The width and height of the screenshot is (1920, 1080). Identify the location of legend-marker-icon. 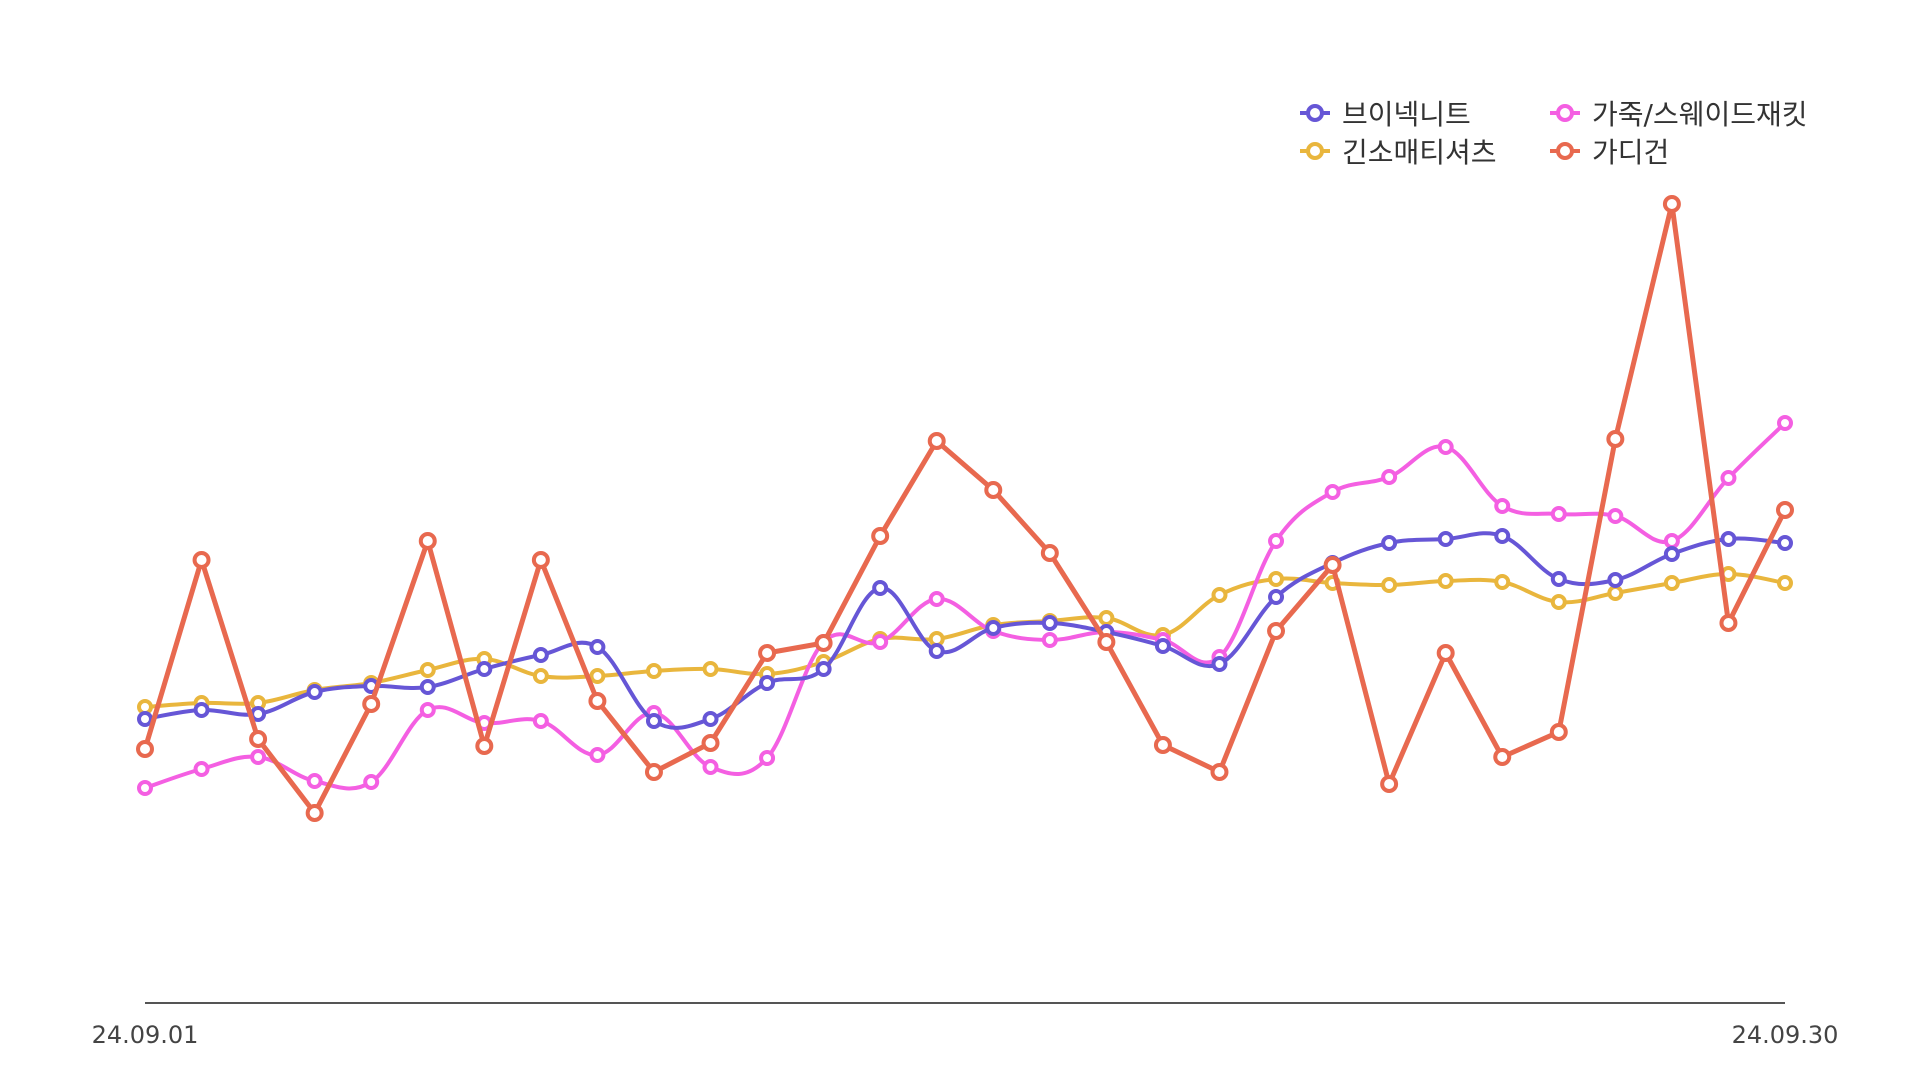
(1315, 113).